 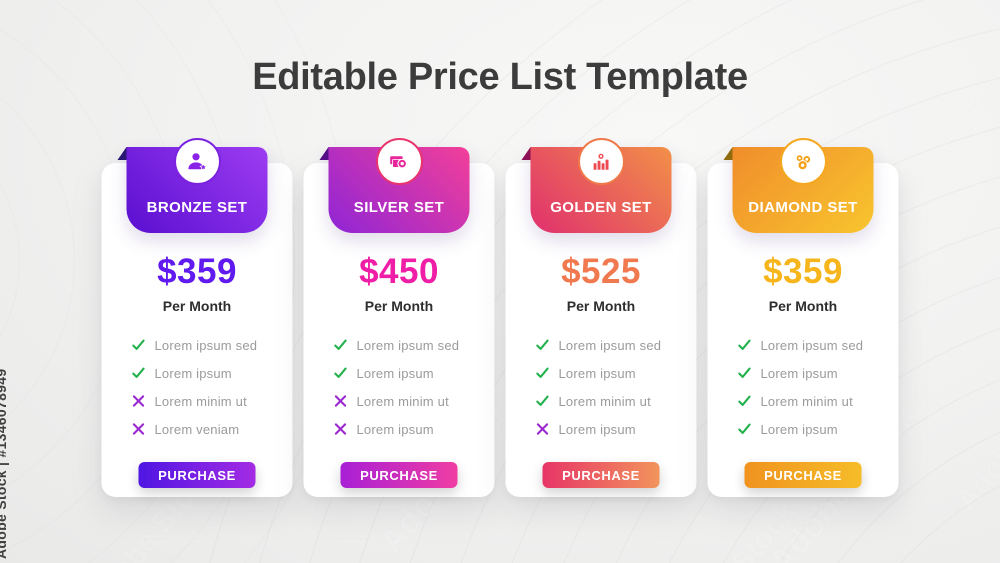 What do you see at coordinates (197, 429) in the screenshot?
I see `feature-text: Lorem veniam` at bounding box center [197, 429].